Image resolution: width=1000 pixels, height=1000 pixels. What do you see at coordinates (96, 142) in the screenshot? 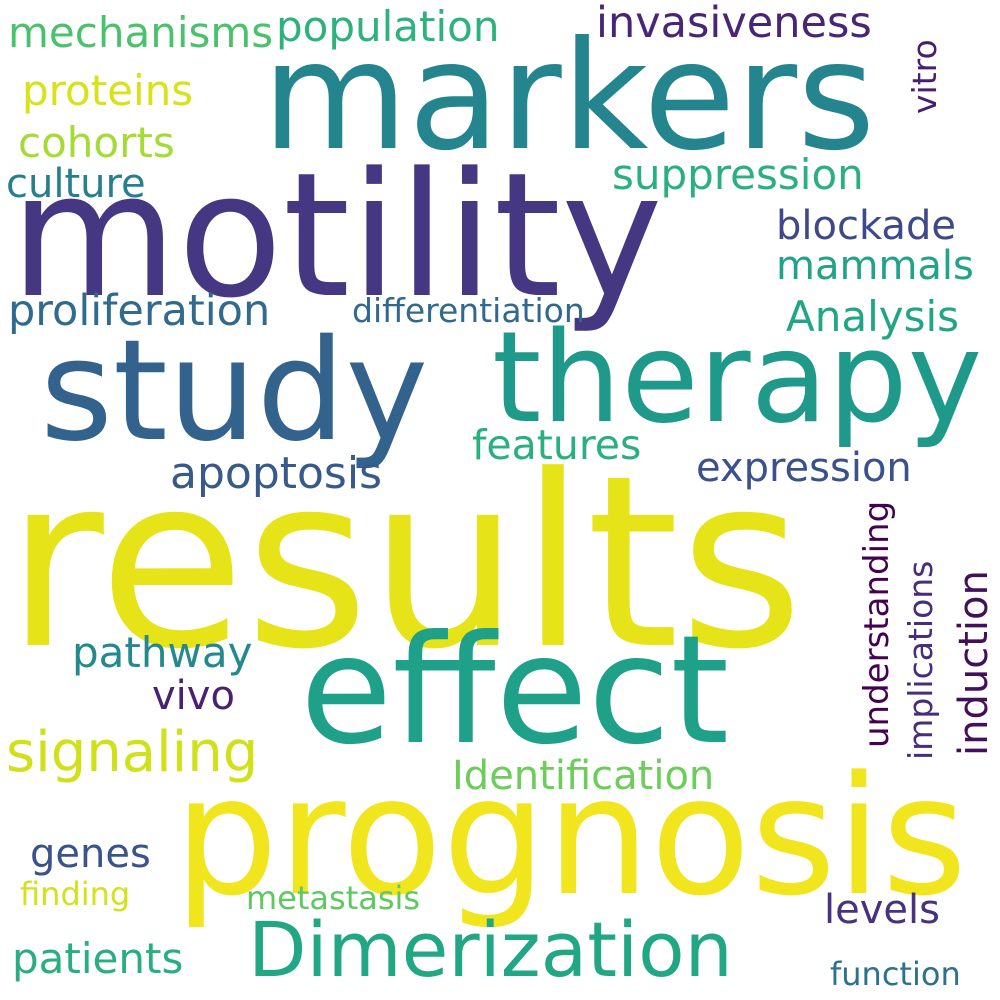
I see `word-cohorts: cohorts` at bounding box center [96, 142].